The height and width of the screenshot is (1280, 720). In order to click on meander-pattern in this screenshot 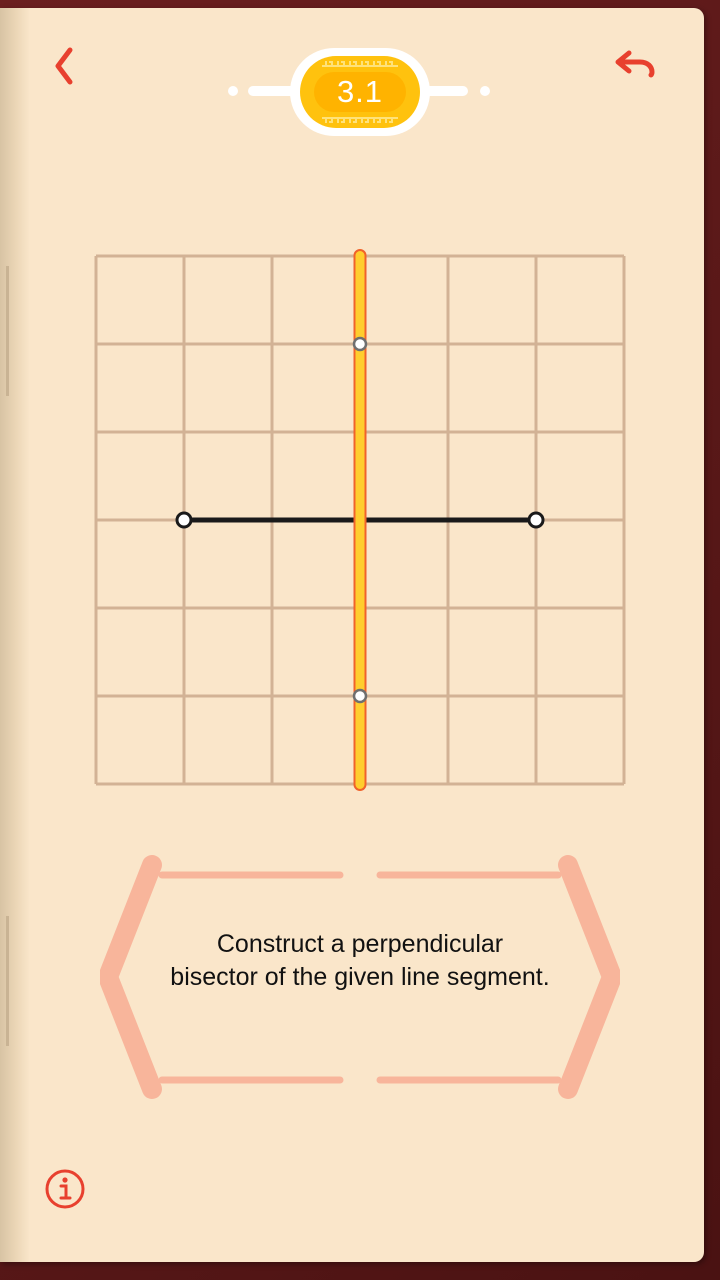, I will do `click(360, 92)`.